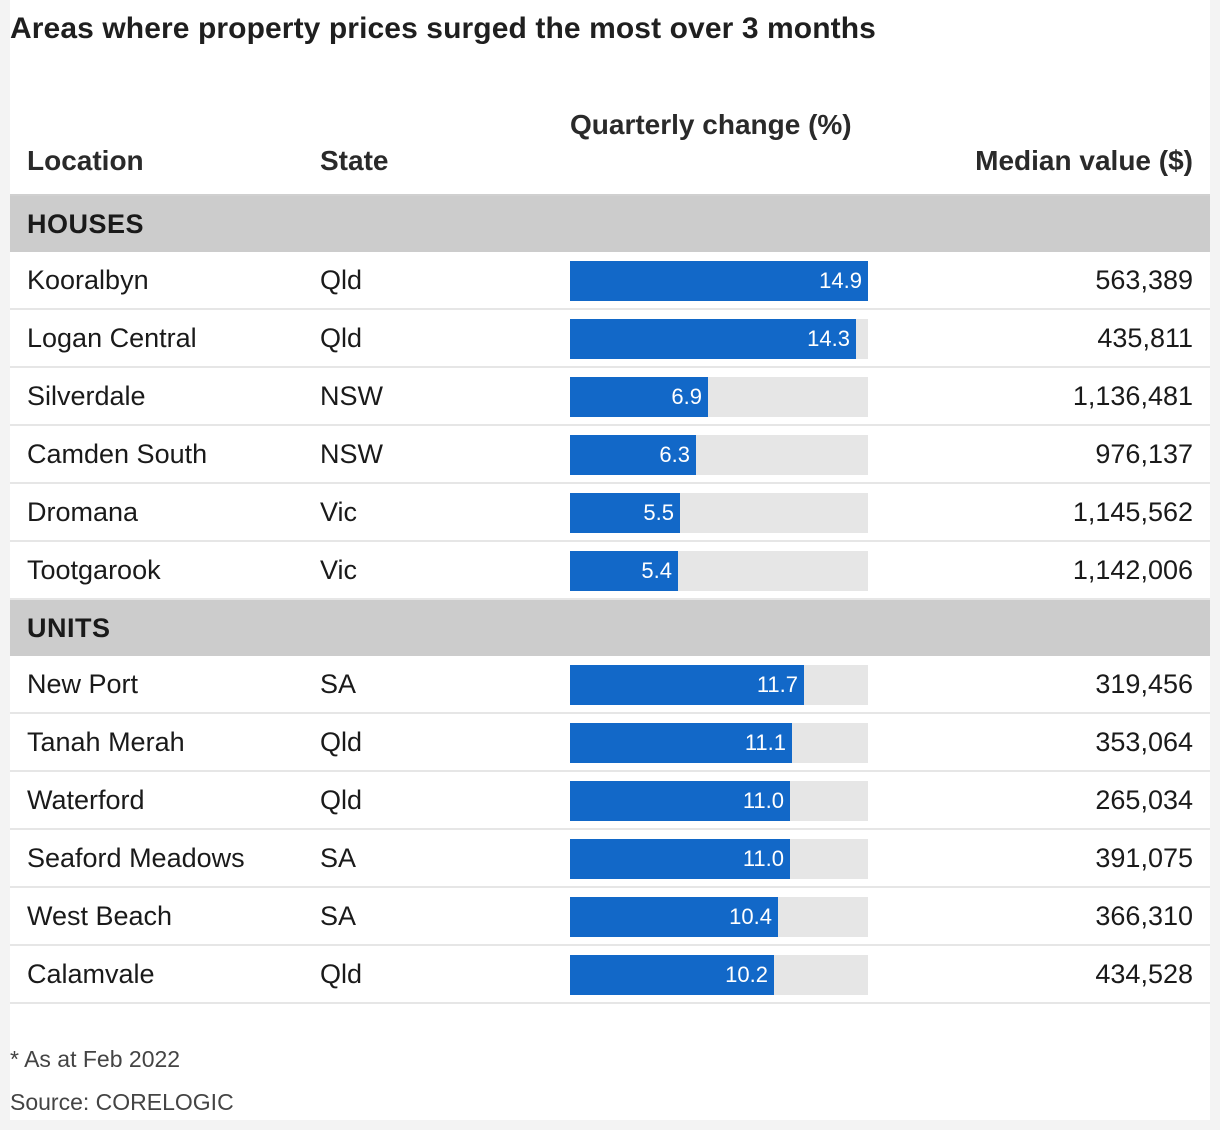 The height and width of the screenshot is (1130, 1220). Describe the element at coordinates (1145, 338) in the screenshot. I see `median-value-cell: 435,811` at that location.